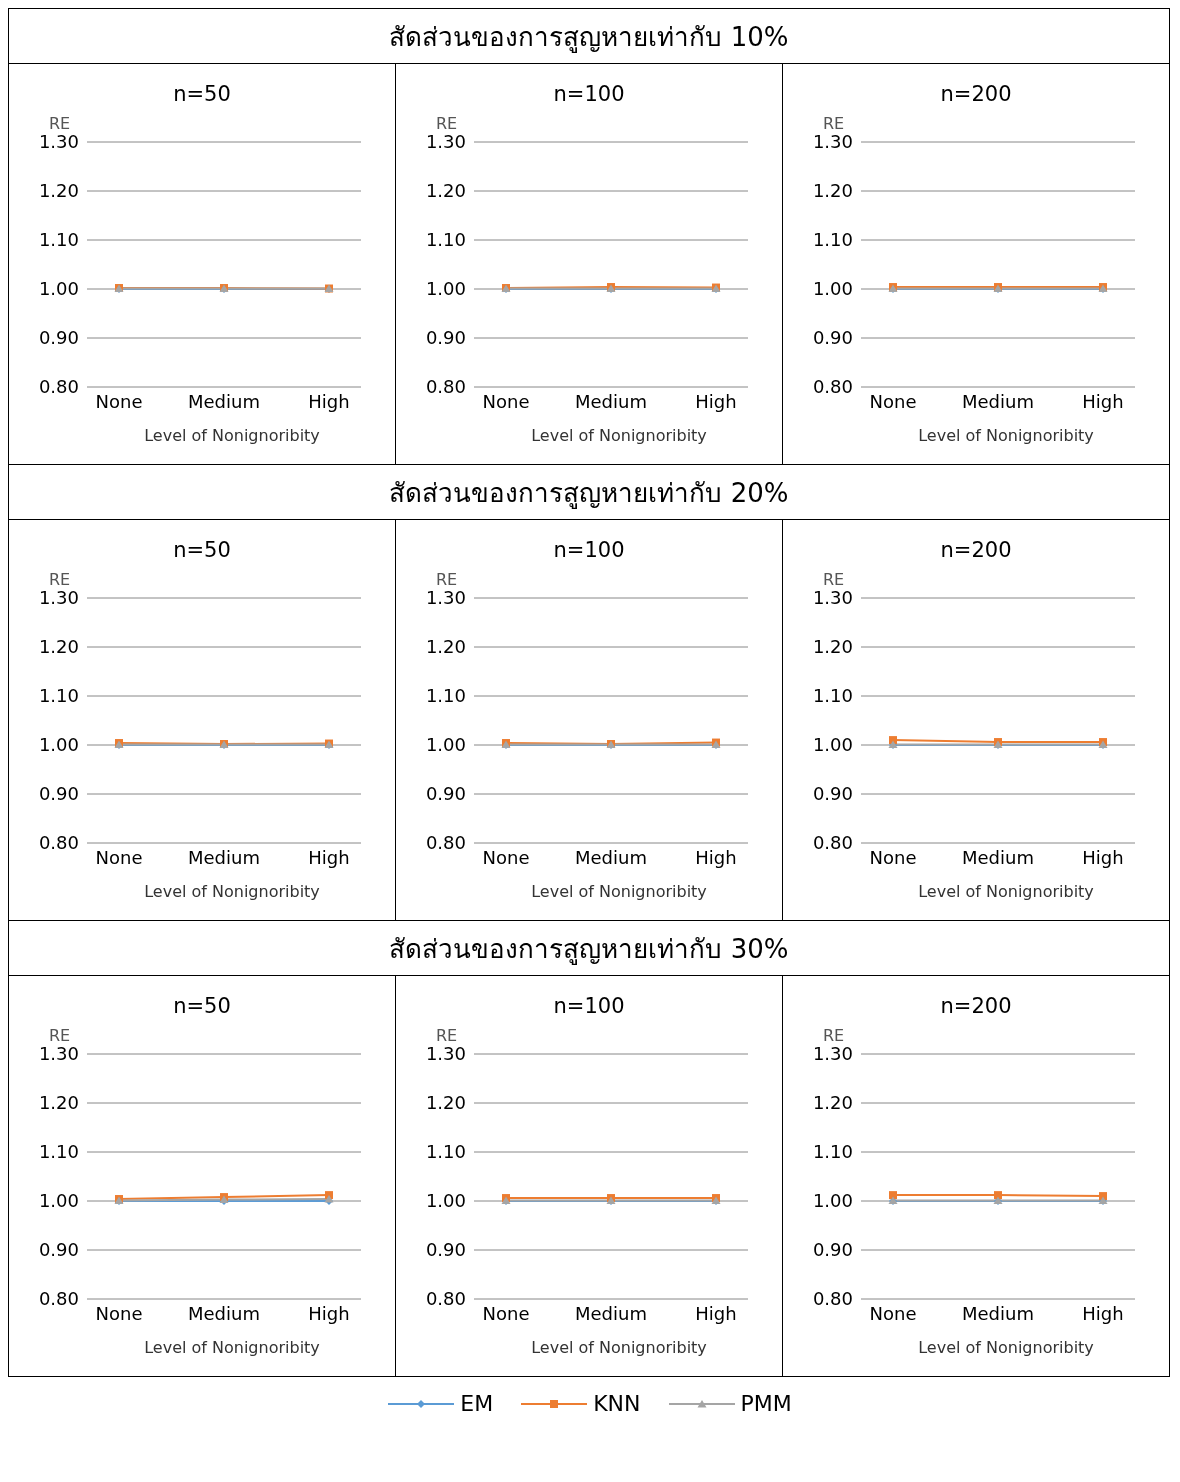 Image resolution: width=1180 pixels, height=1482 pixels. Describe the element at coordinates (589, 36) in the screenshot. I see `text: สัดส่วนของการสูญหายเท่ากับ 10%` at that location.